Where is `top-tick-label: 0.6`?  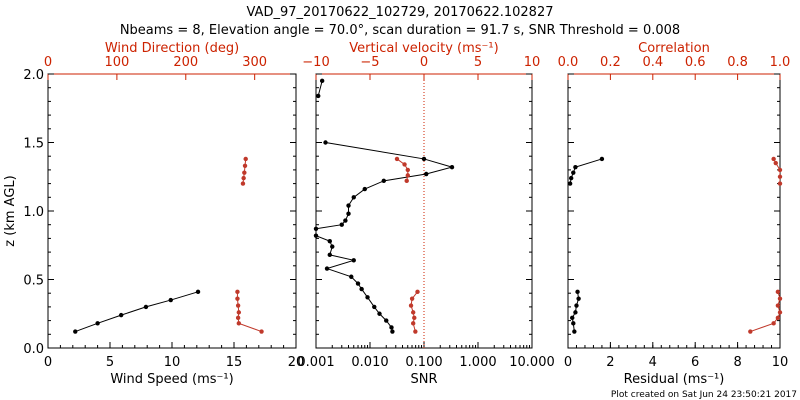 top-tick-label: 0.6 is located at coordinates (695, 62).